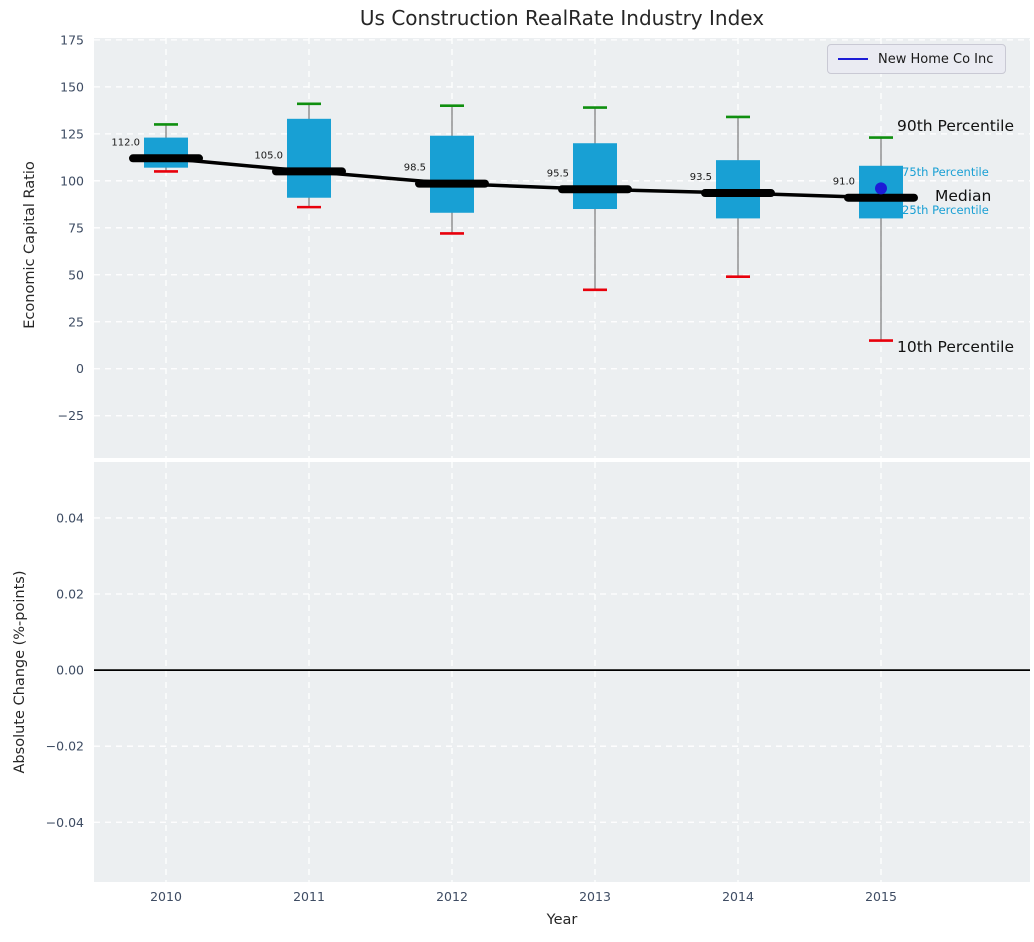  What do you see at coordinates (956, 346) in the screenshot?
I see `annotation-10th-percentile: 10th Percentile` at bounding box center [956, 346].